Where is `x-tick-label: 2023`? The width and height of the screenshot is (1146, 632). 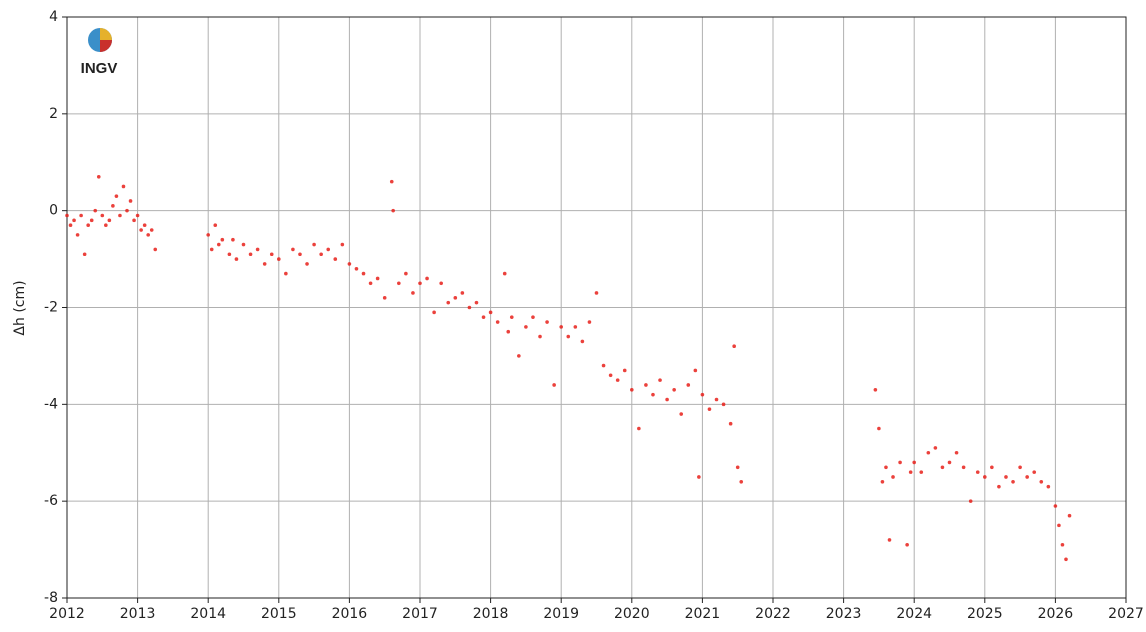 x-tick-label: 2023 is located at coordinates (844, 614).